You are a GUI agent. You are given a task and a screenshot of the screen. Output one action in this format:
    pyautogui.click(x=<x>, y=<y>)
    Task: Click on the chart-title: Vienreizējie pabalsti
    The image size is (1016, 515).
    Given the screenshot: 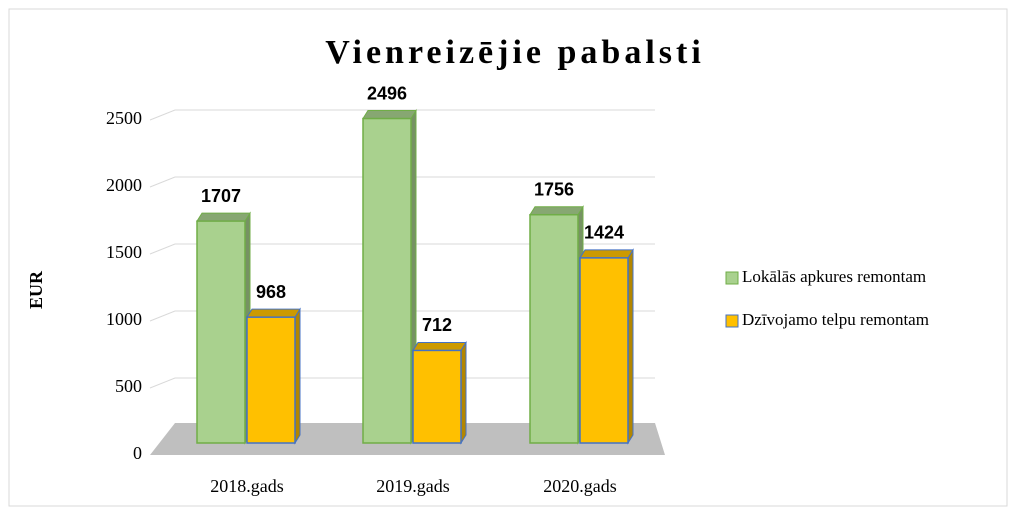 What is the action you would take?
    pyautogui.click(x=515, y=52)
    